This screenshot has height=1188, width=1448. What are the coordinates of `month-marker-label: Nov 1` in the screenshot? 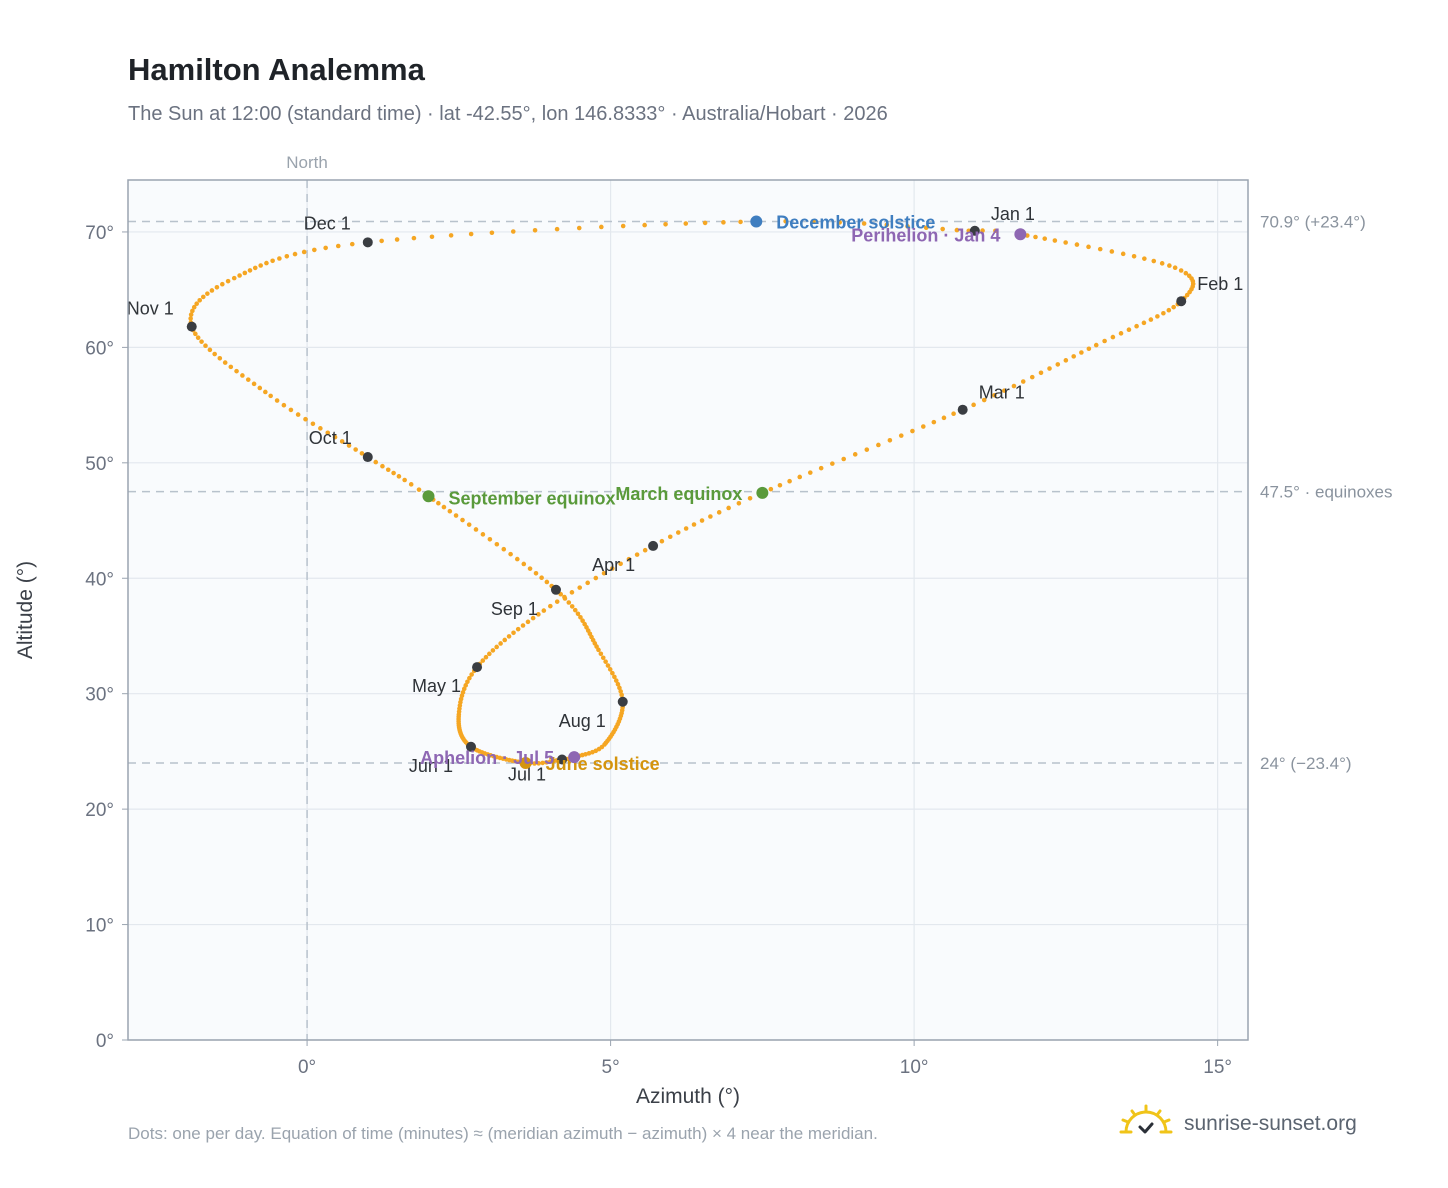 It's located at (150, 309).